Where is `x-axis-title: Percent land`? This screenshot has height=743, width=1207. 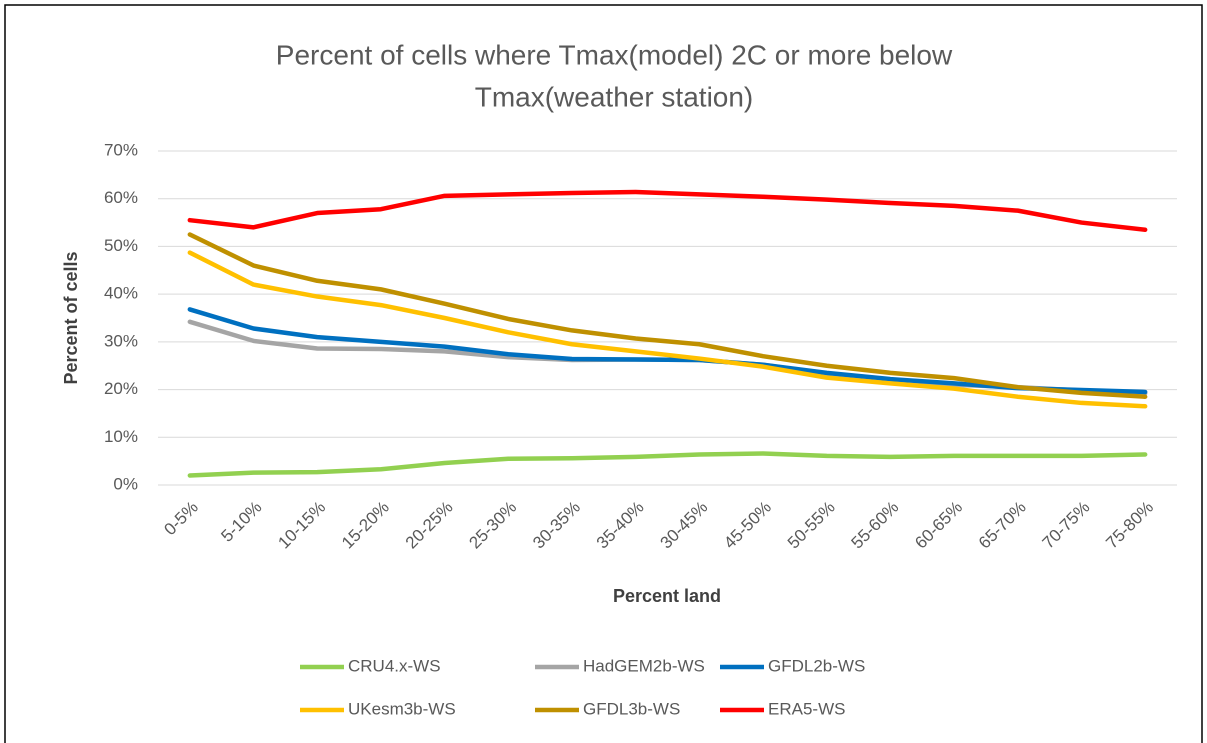 x-axis-title: Percent land is located at coordinates (667, 596).